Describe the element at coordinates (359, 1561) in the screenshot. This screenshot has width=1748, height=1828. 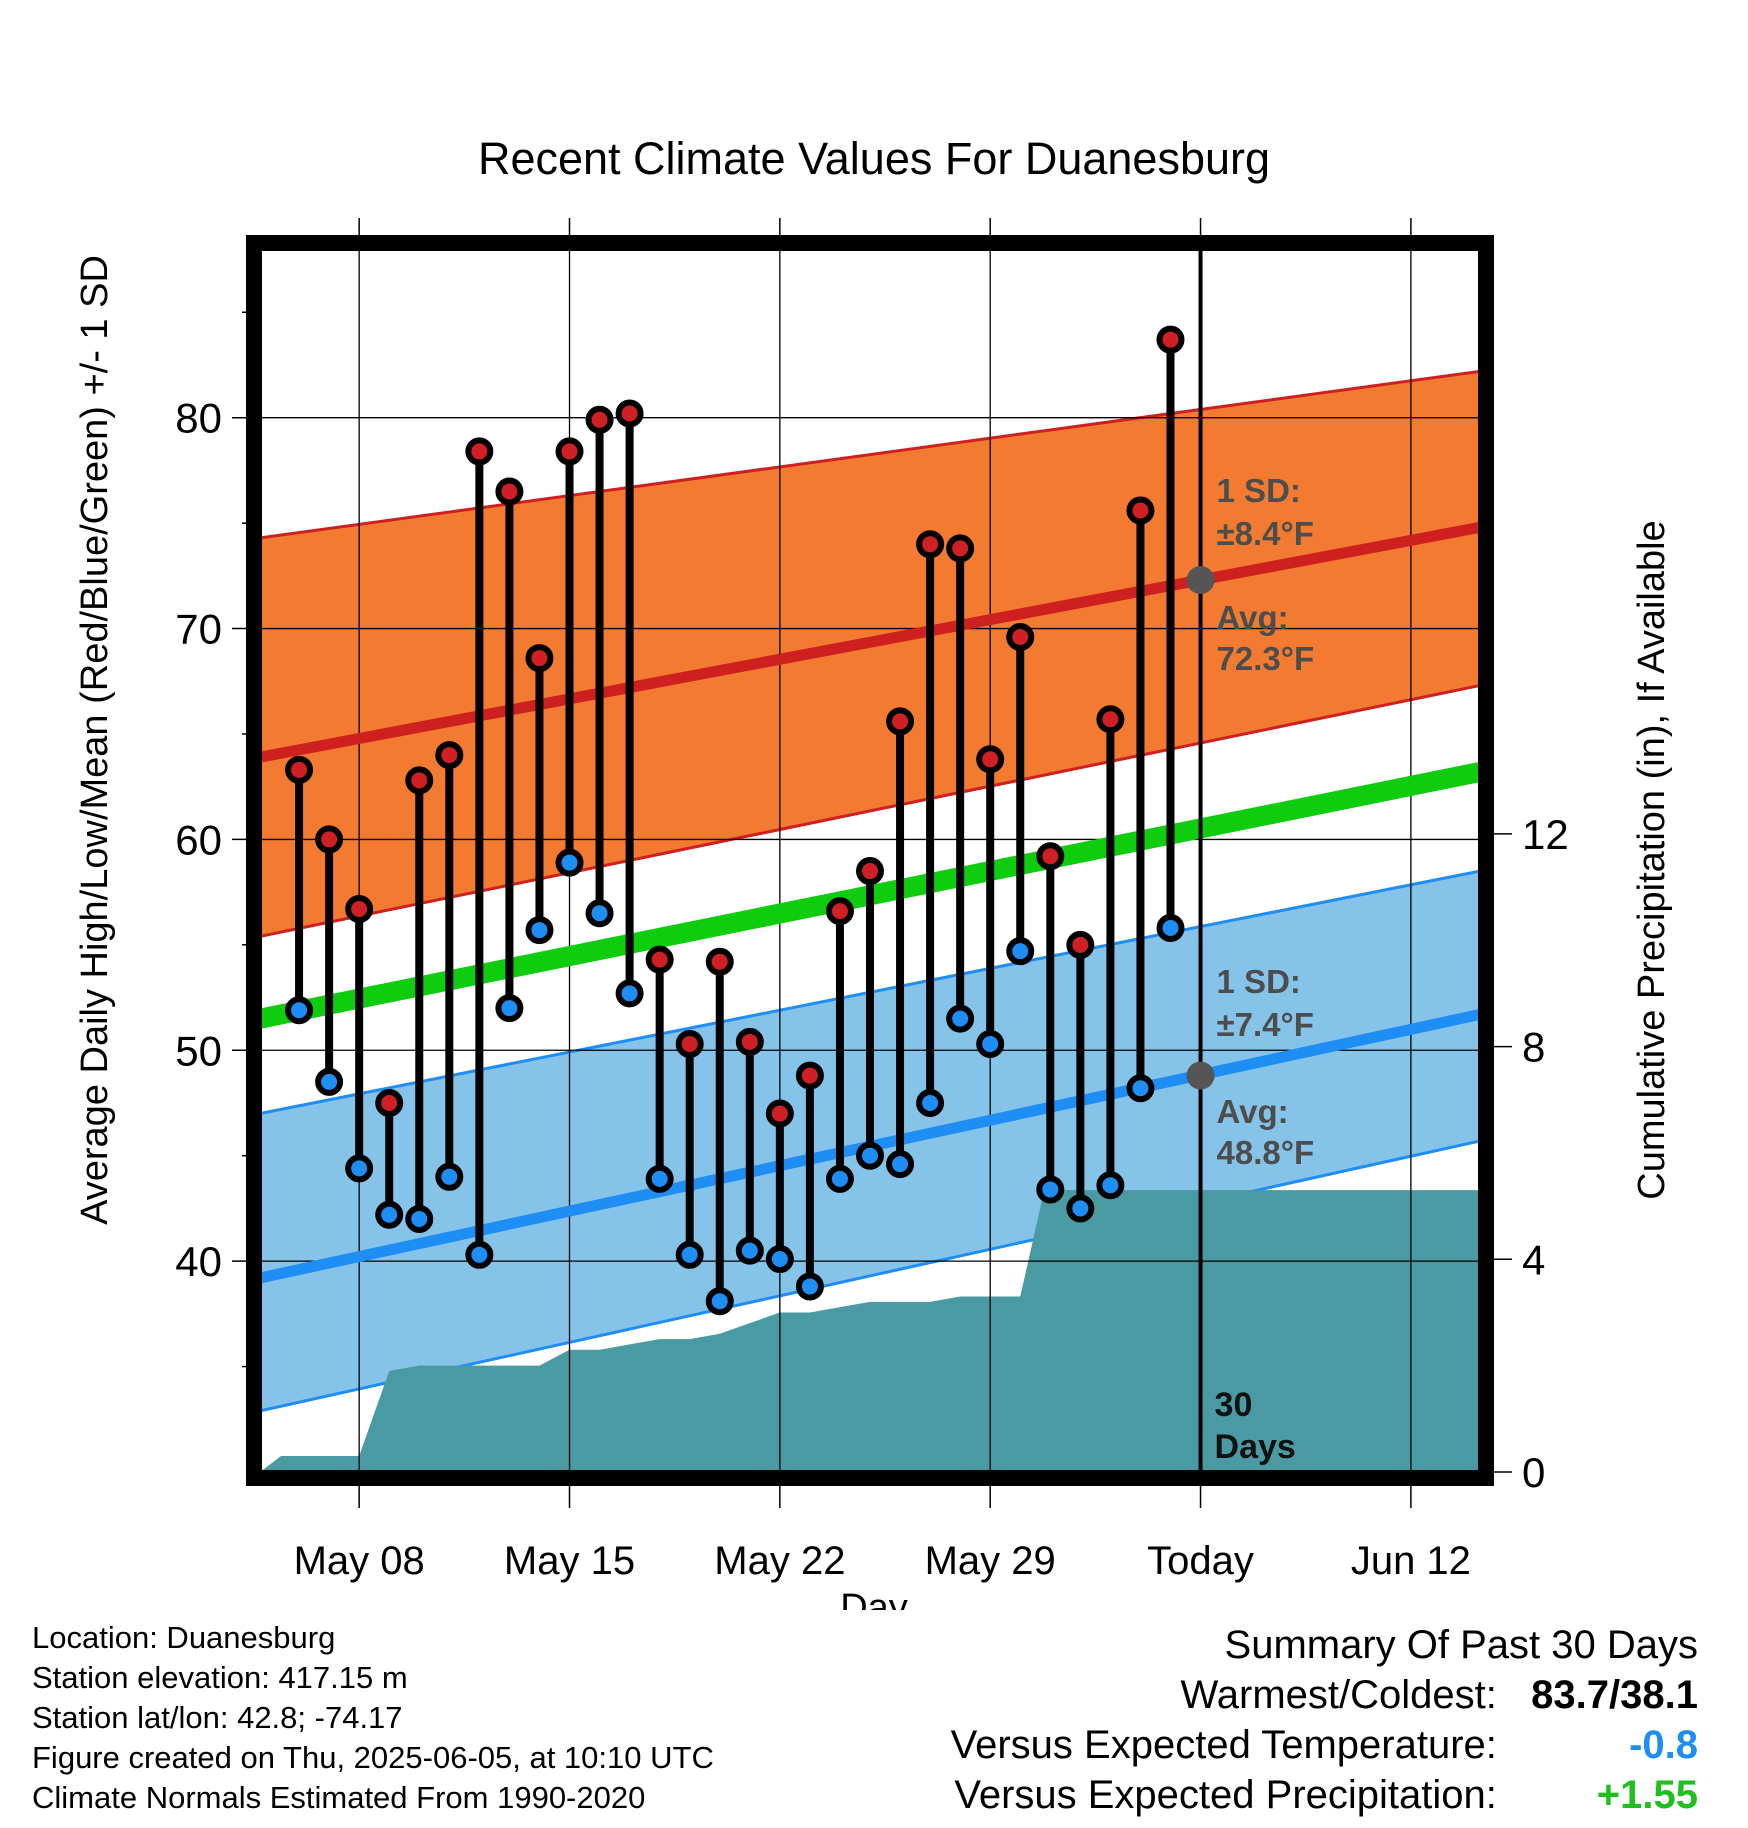
I see `x-tick-label: May 08` at that location.